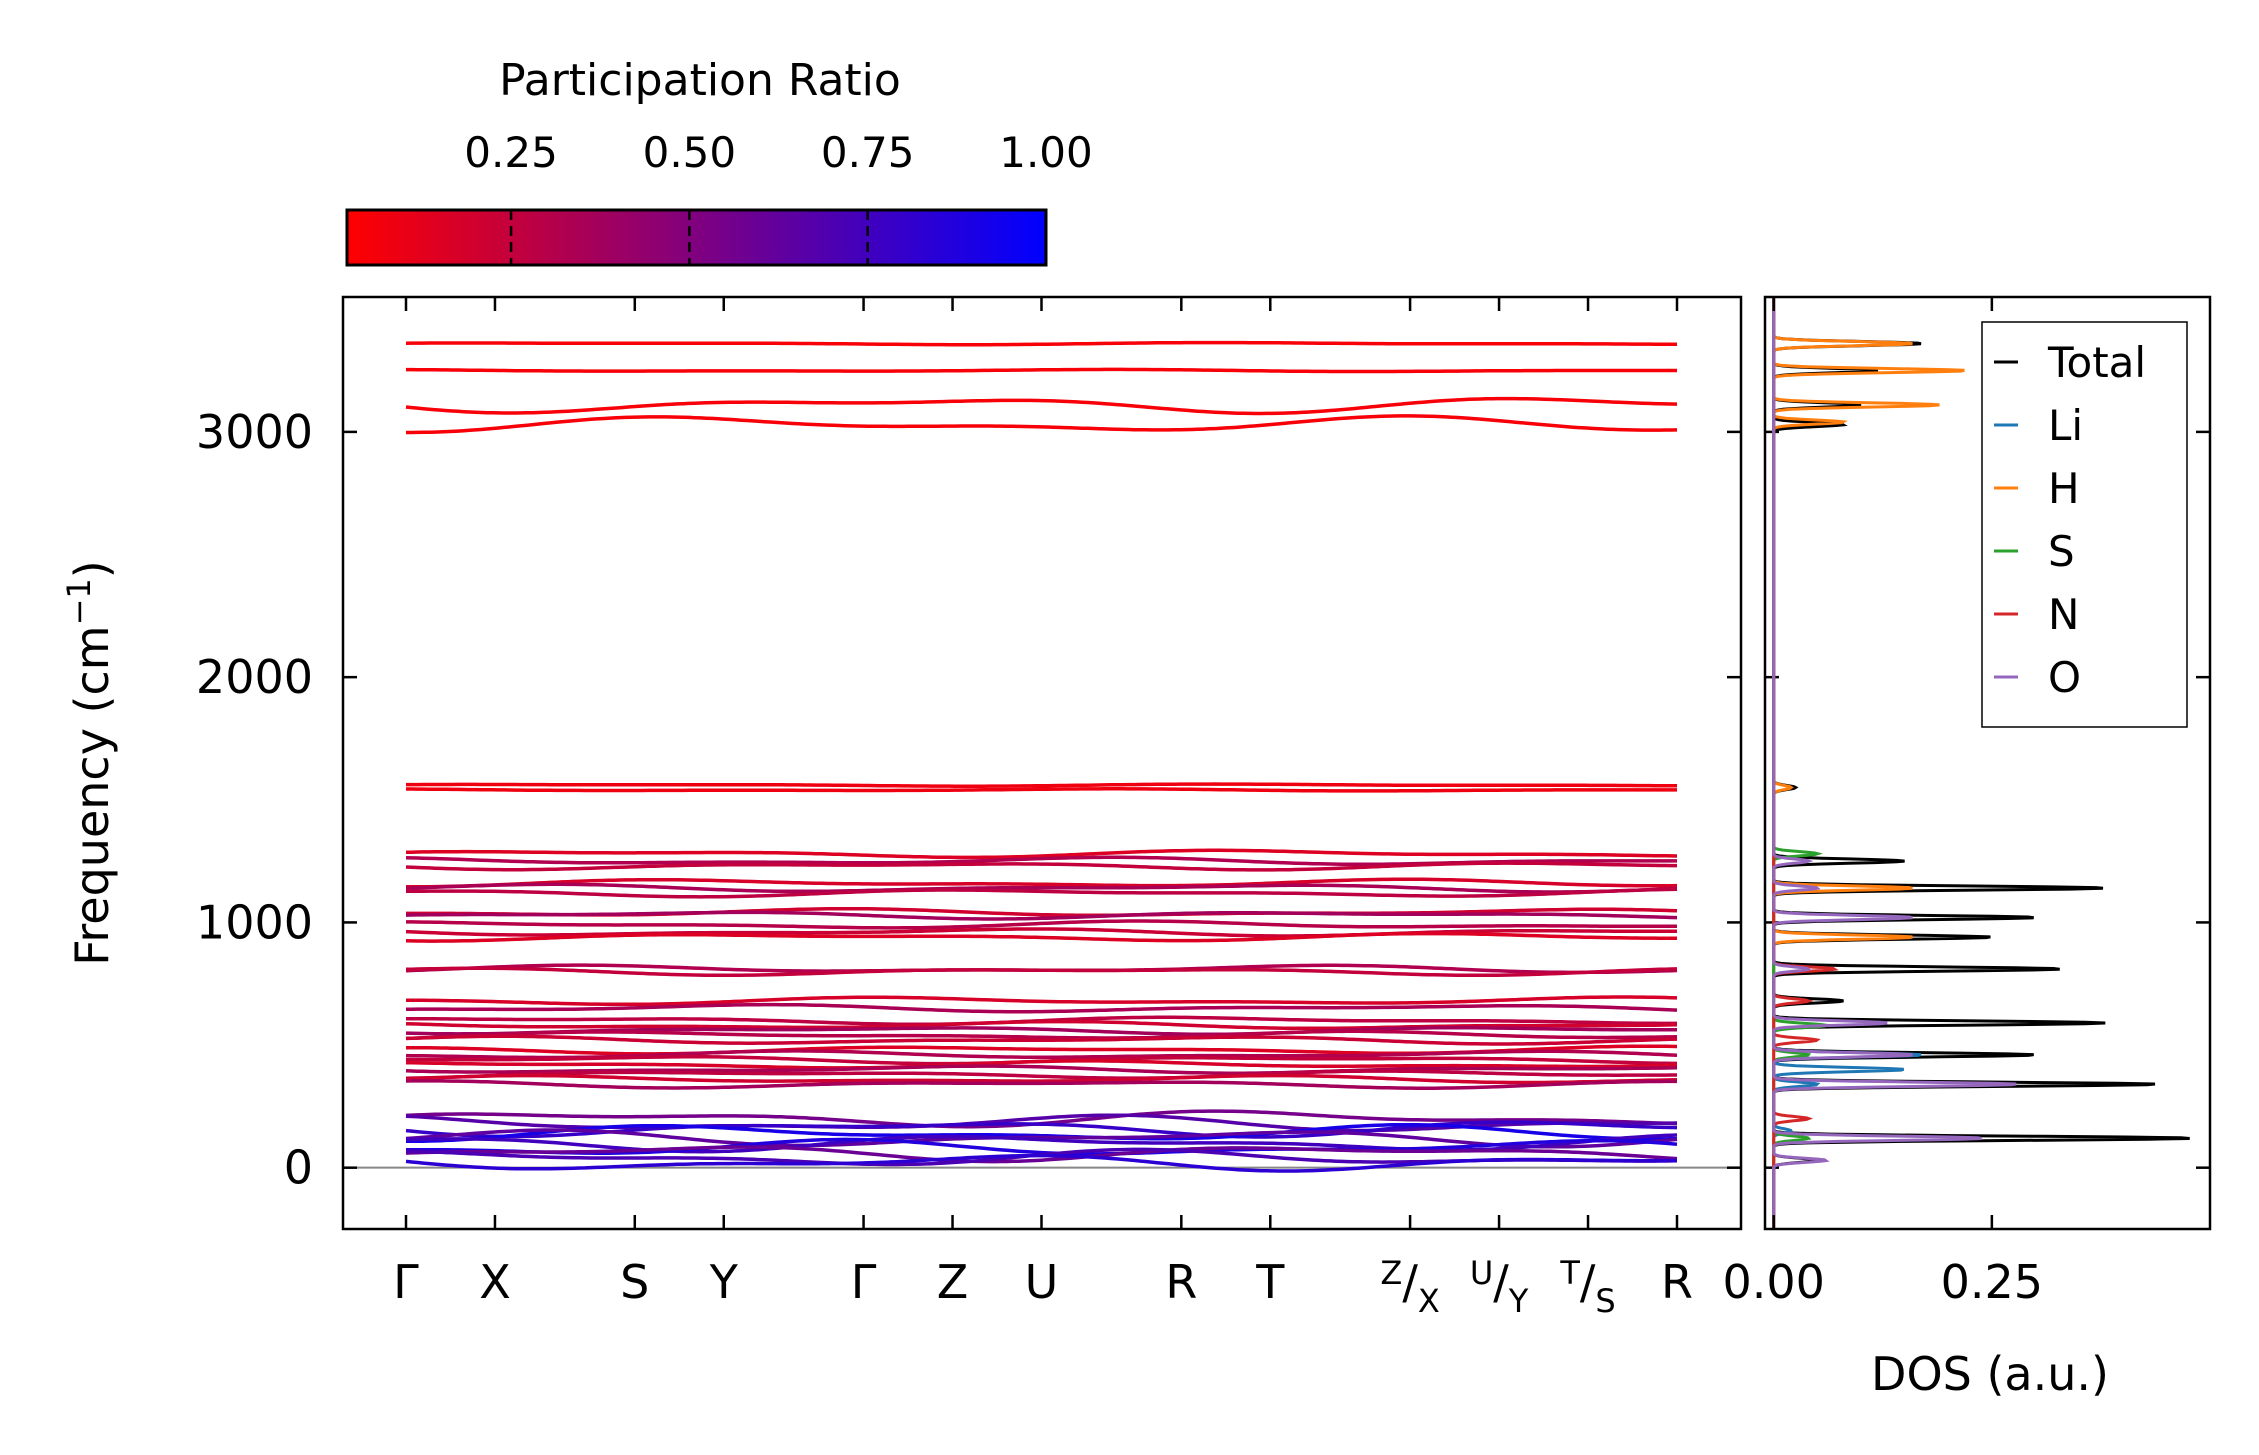  I want to click on dos-plot-frame, so click(1987, 763).